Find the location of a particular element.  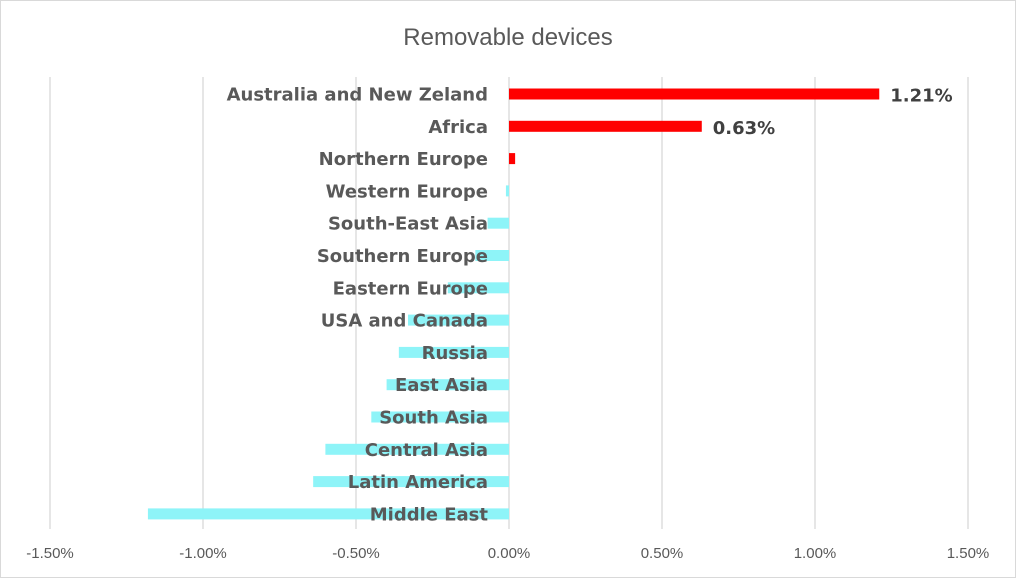

category-label: East Asia is located at coordinates (441, 385).